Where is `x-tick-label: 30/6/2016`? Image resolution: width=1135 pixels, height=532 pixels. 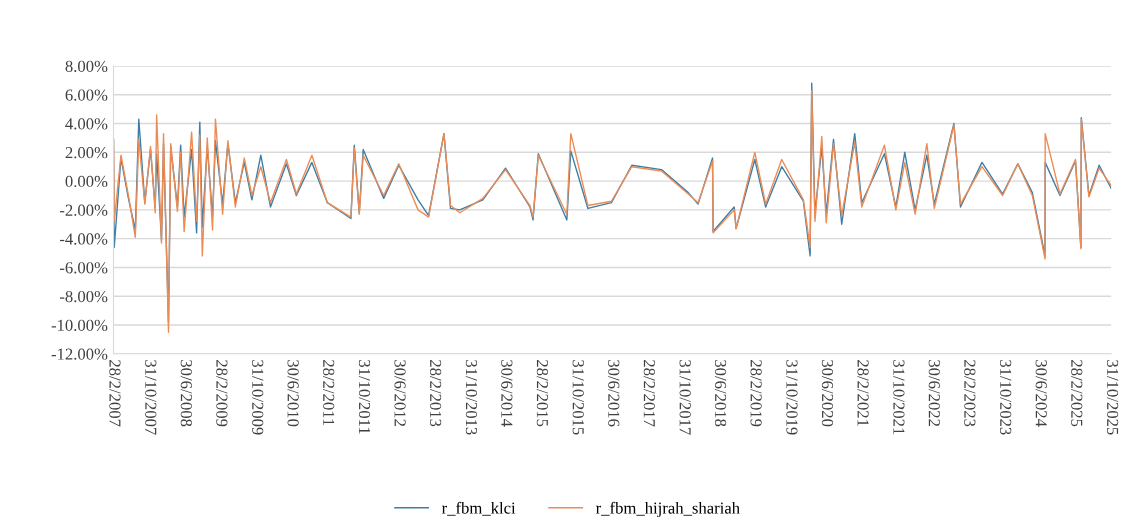
x-tick-label: 30/6/2016 is located at coordinates (614, 393).